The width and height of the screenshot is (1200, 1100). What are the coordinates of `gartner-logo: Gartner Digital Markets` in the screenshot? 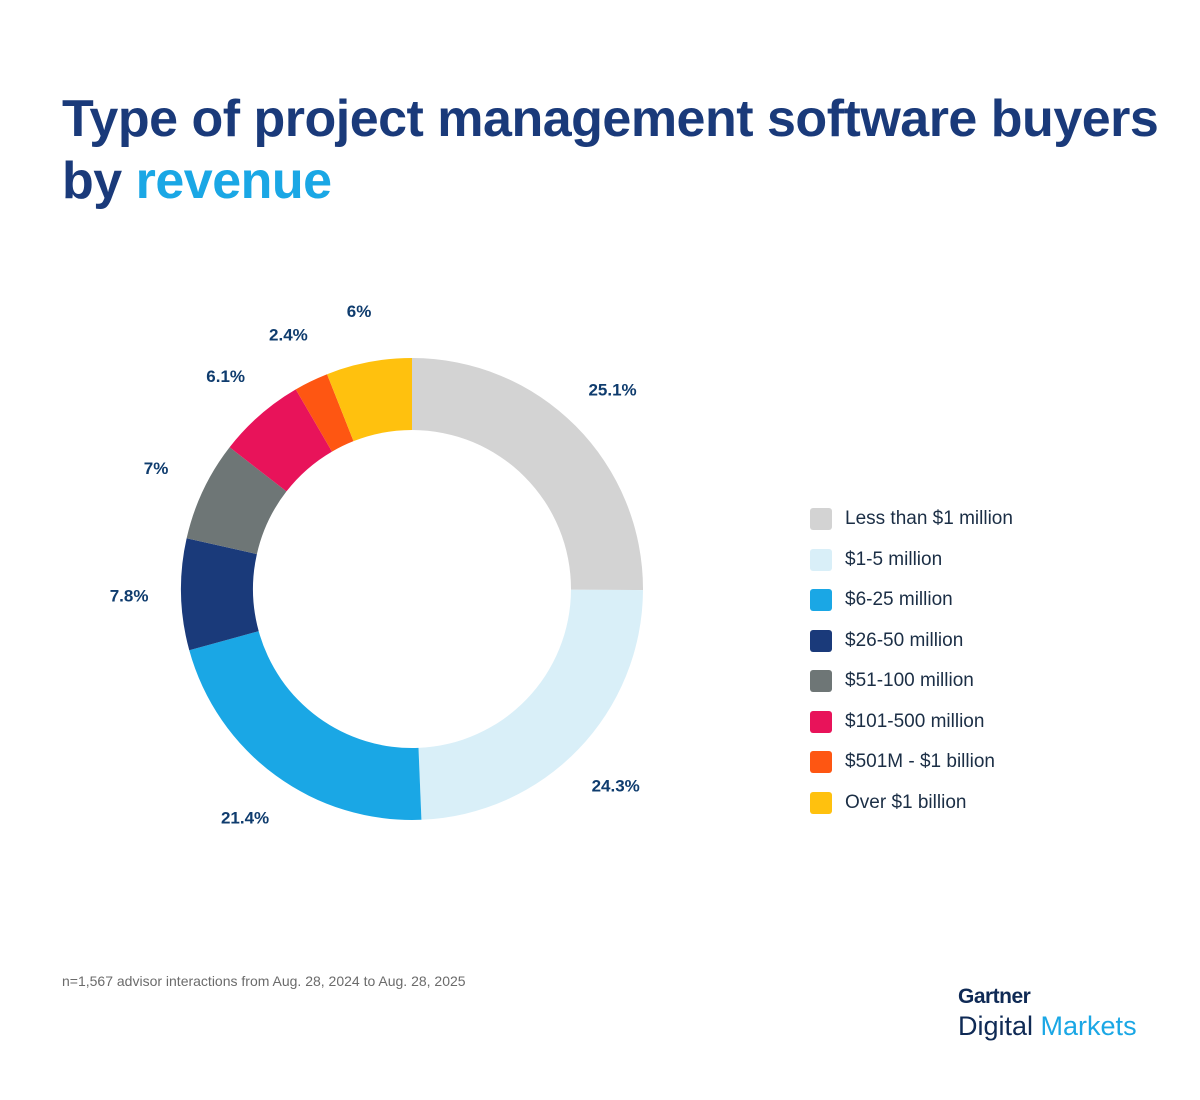 It's located at (1047, 1013).